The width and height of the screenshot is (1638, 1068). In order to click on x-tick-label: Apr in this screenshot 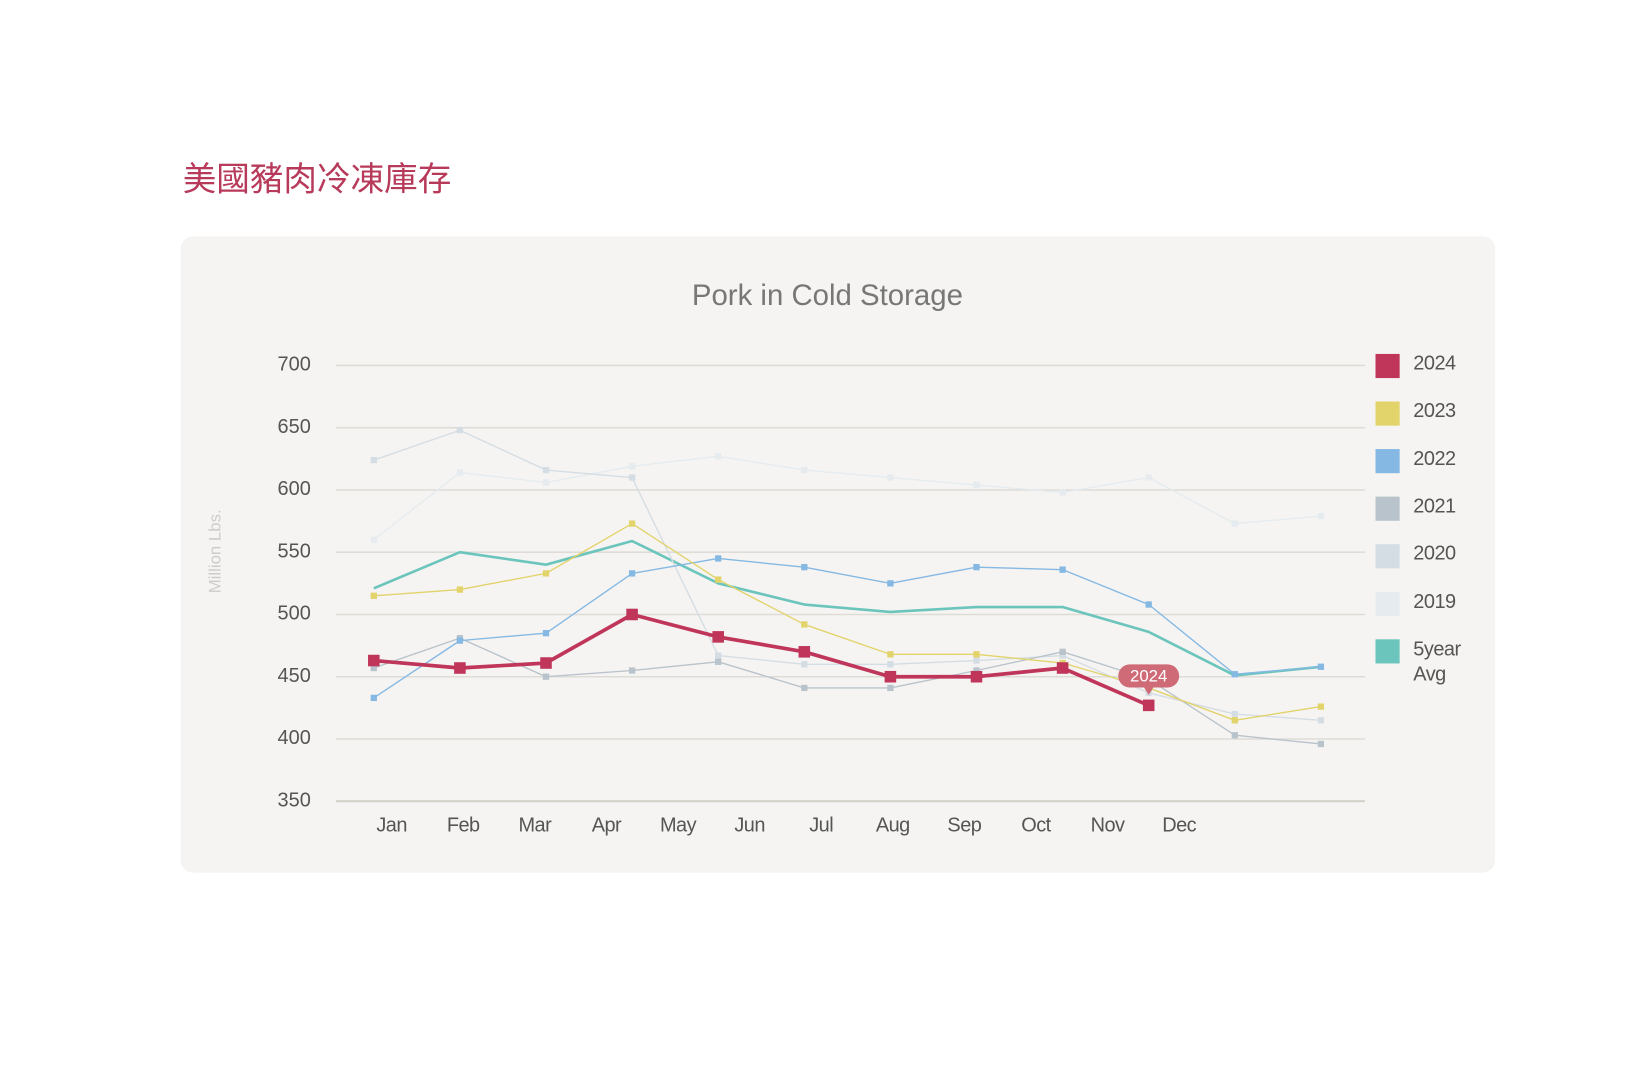, I will do `click(607, 826)`.